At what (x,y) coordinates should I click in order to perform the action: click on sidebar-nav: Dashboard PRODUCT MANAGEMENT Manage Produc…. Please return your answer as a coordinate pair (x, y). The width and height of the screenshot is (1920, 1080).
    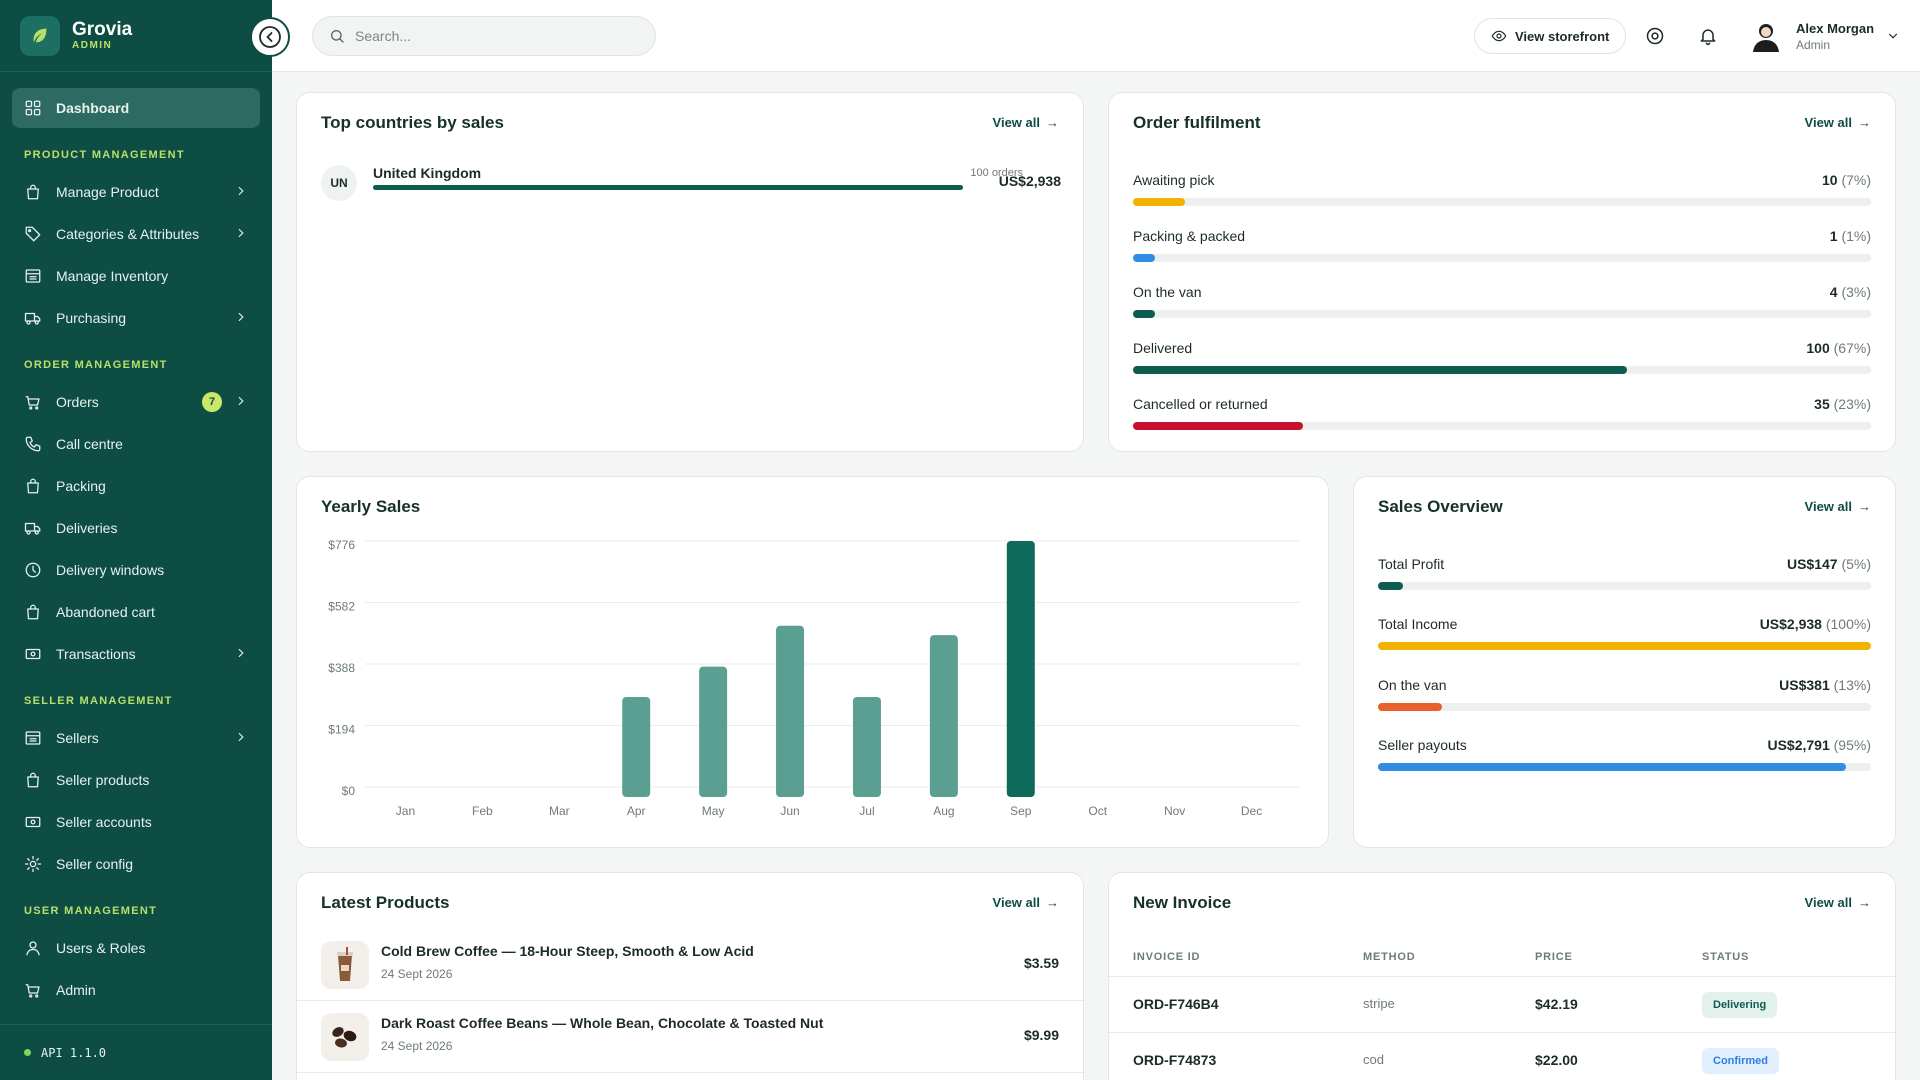
    Looking at the image, I should click on (136, 541).